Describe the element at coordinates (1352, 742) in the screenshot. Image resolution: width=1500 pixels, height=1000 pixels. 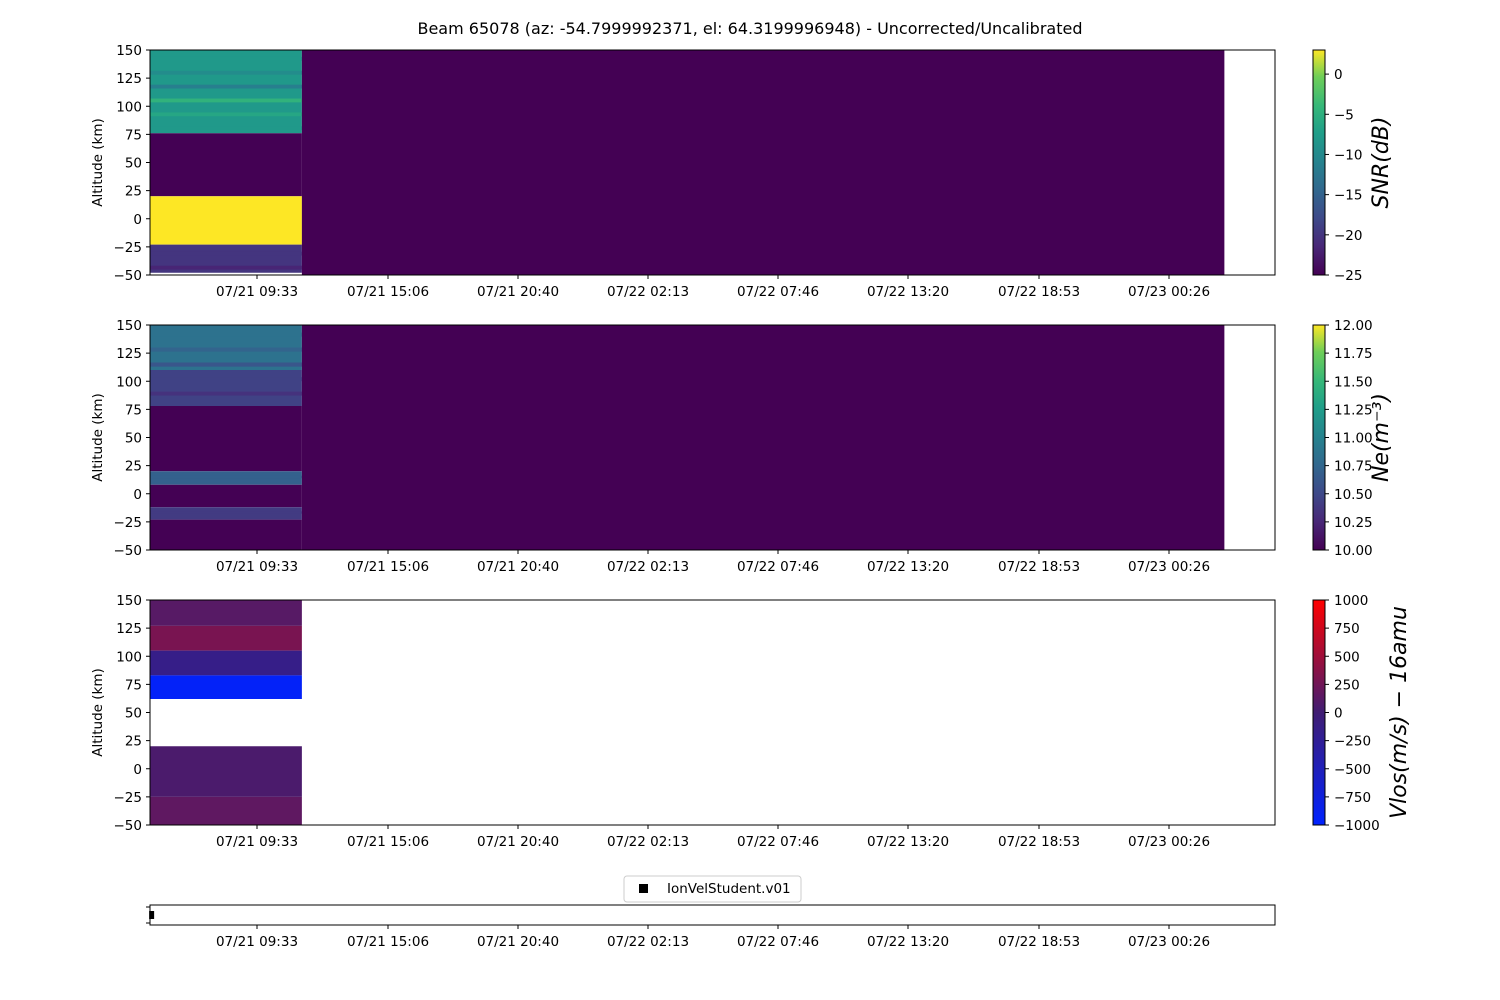
I see `colorbar-tick-label: −250` at that location.